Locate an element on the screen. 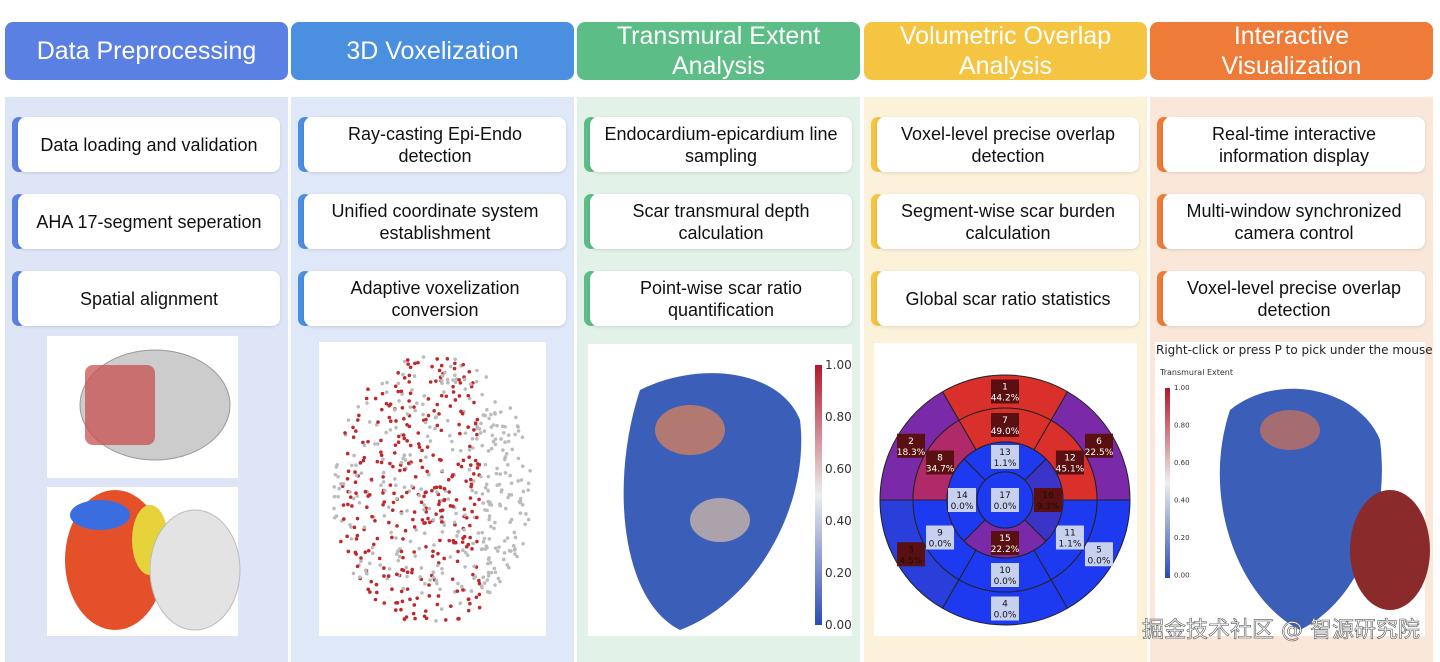  segment-number: 5 is located at coordinates (1099, 550).